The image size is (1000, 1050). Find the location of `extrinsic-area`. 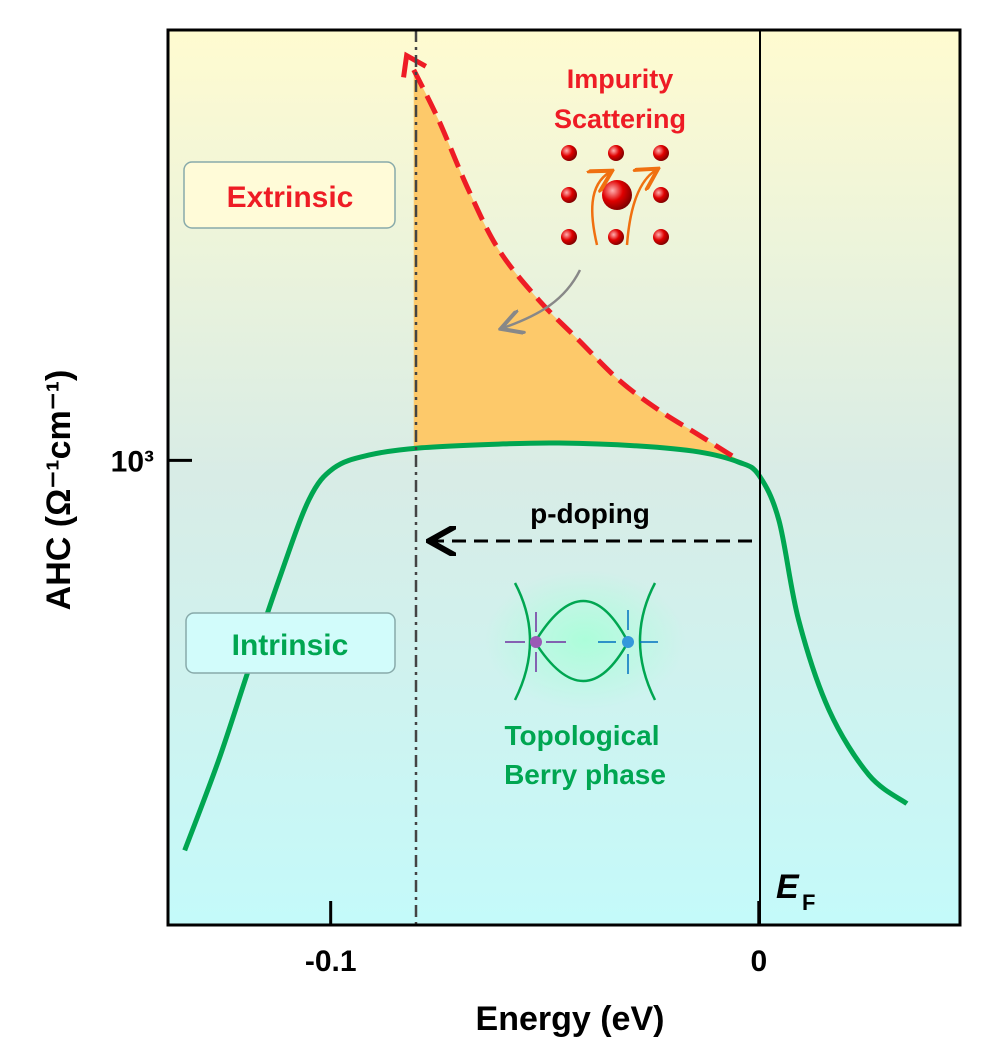

extrinsic-area is located at coordinates (576, 266).